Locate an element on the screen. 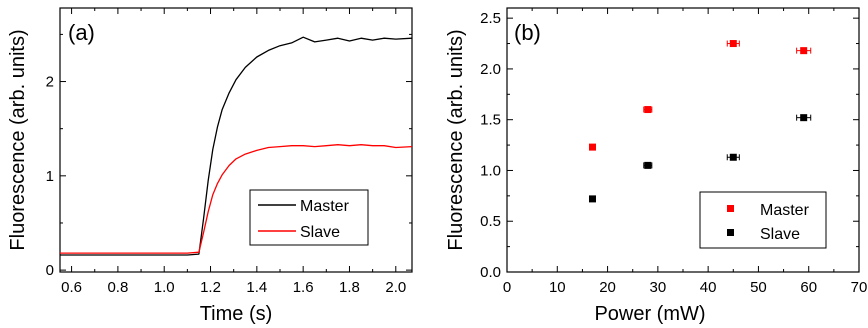 The width and height of the screenshot is (868, 328). series-b is located at coordinates (700, 121).